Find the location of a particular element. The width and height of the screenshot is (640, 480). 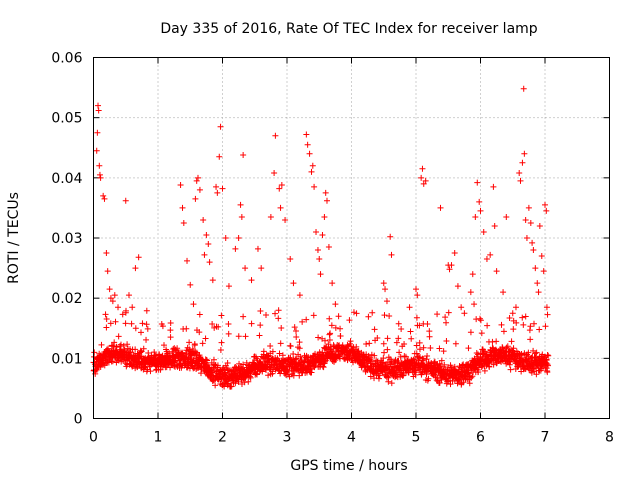

y-tick-label: 0.05 is located at coordinates (66, 119).